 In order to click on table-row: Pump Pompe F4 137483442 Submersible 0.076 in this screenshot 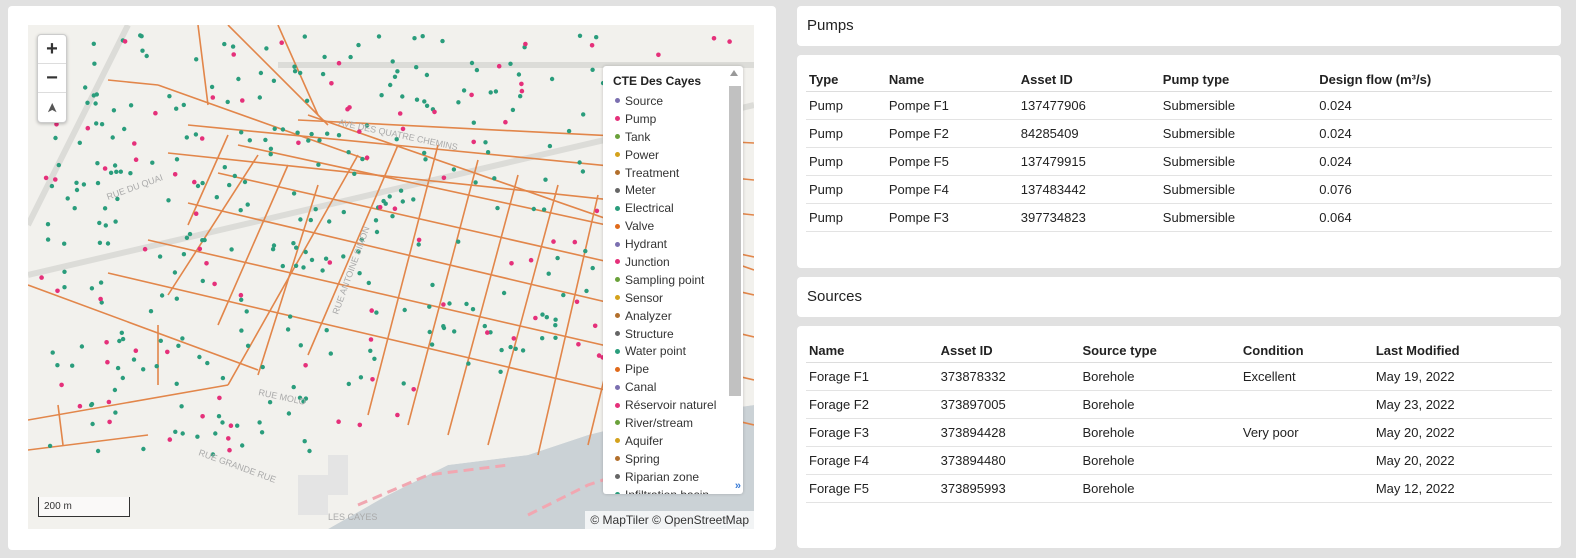, I will do `click(1179, 189)`.